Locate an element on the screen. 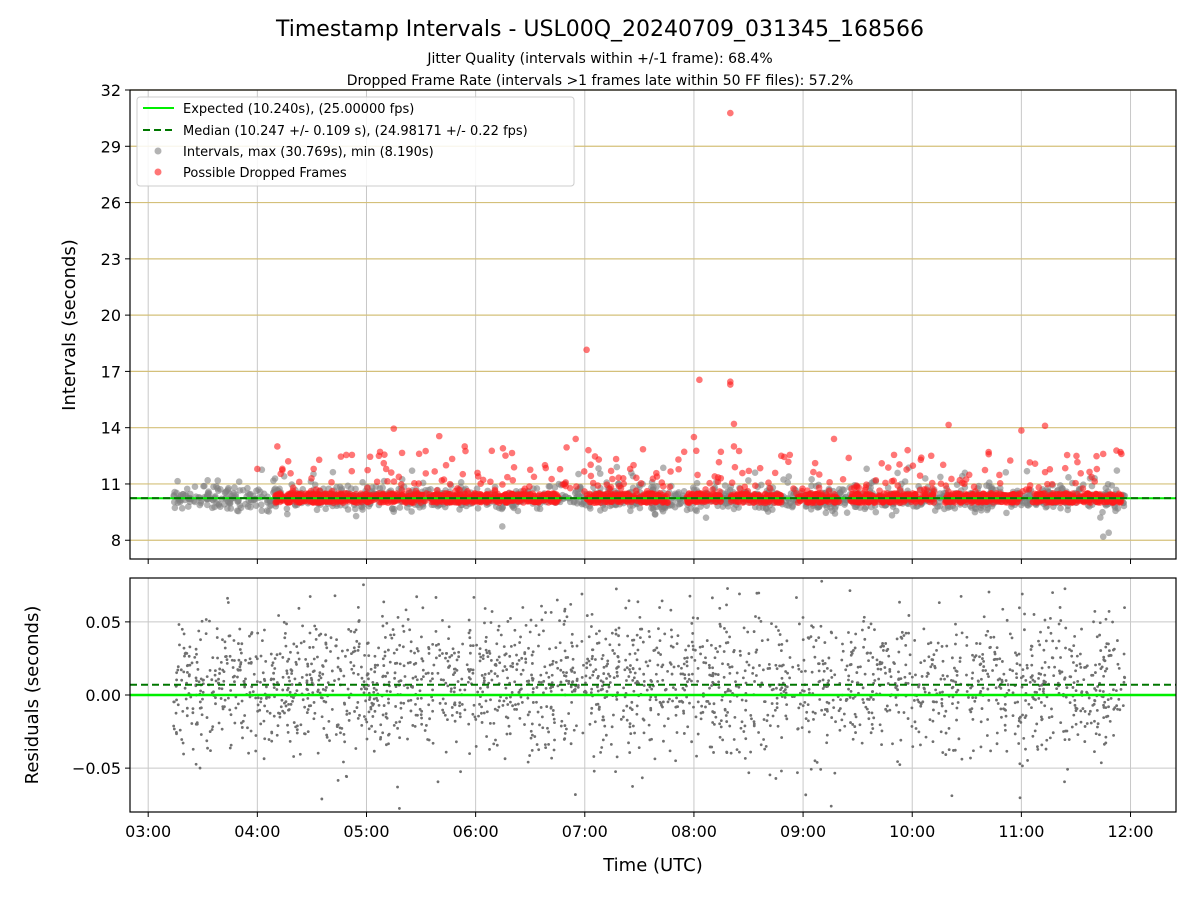  legend-dropped-label: Possible Dropped Frames is located at coordinates (265, 173).